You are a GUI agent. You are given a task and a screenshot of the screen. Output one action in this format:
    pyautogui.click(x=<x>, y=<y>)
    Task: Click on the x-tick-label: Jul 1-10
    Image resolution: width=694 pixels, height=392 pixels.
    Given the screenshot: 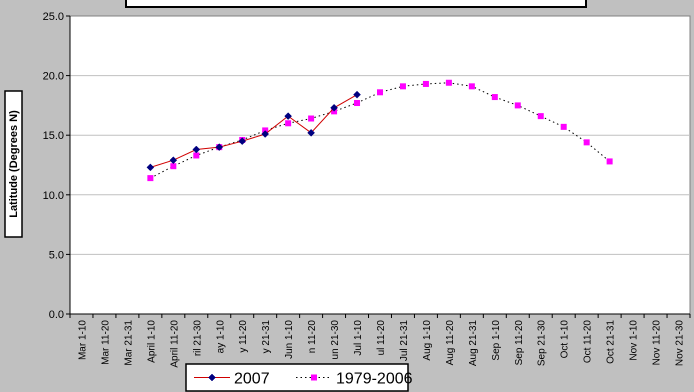 What is the action you would take?
    pyautogui.click(x=358, y=338)
    